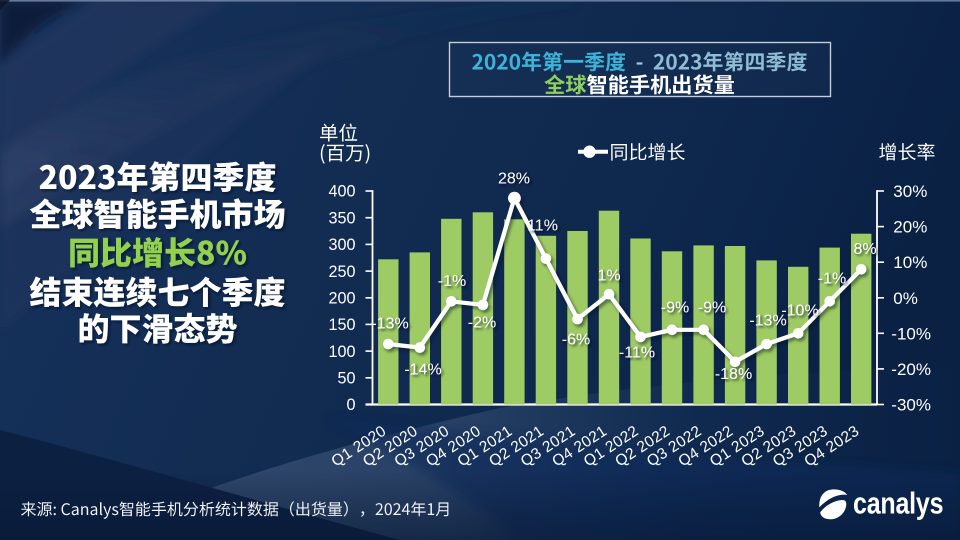 This screenshot has width=960, height=540. I want to click on svg-text: 400, so click(341, 192).